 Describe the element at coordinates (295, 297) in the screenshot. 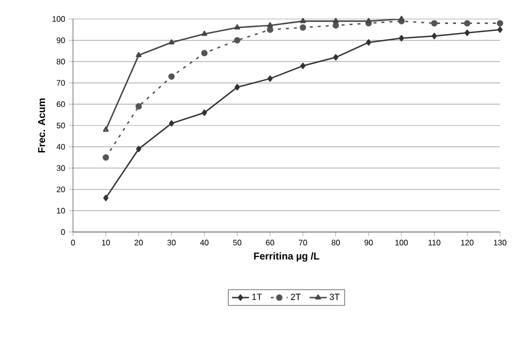

I see `legend-label: 2T` at that location.